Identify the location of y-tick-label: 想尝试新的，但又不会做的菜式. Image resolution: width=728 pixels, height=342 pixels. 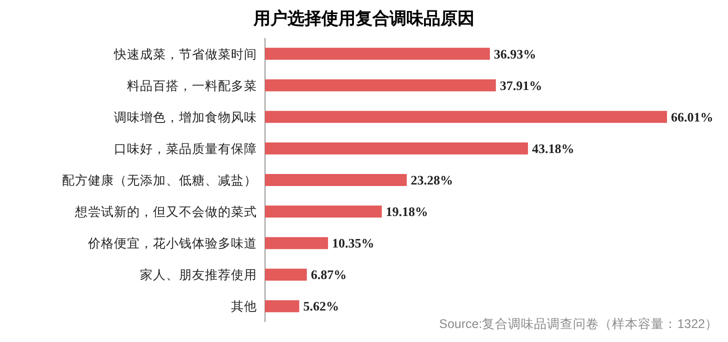
(165, 212).